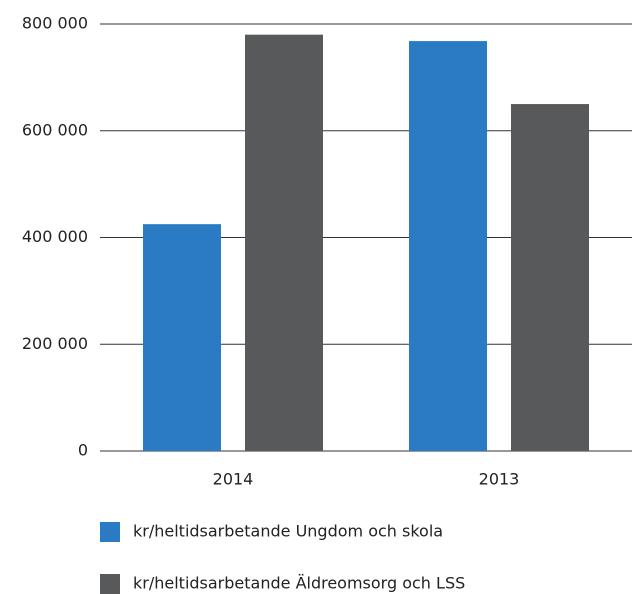 Image resolution: width=632 pixels, height=594 pixels. Describe the element at coordinates (499, 479) in the screenshot. I see `x-tick-label: 2013` at that location.